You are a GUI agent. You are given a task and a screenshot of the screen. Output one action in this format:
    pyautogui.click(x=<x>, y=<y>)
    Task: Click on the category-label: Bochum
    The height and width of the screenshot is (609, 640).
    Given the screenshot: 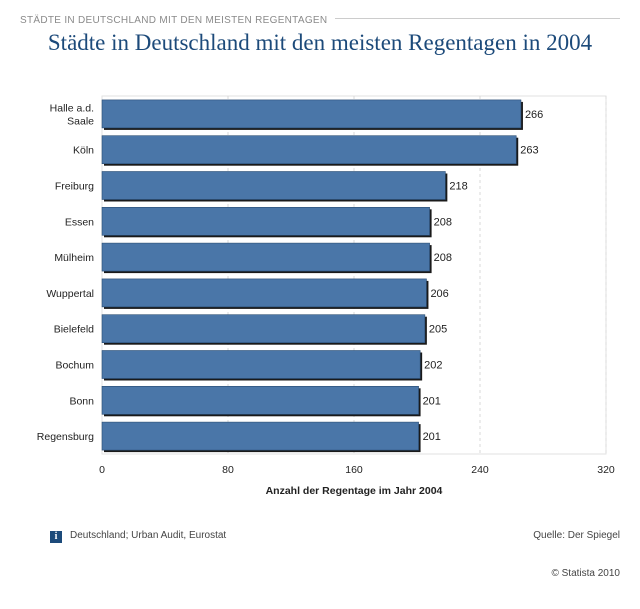 What is the action you would take?
    pyautogui.click(x=74, y=366)
    